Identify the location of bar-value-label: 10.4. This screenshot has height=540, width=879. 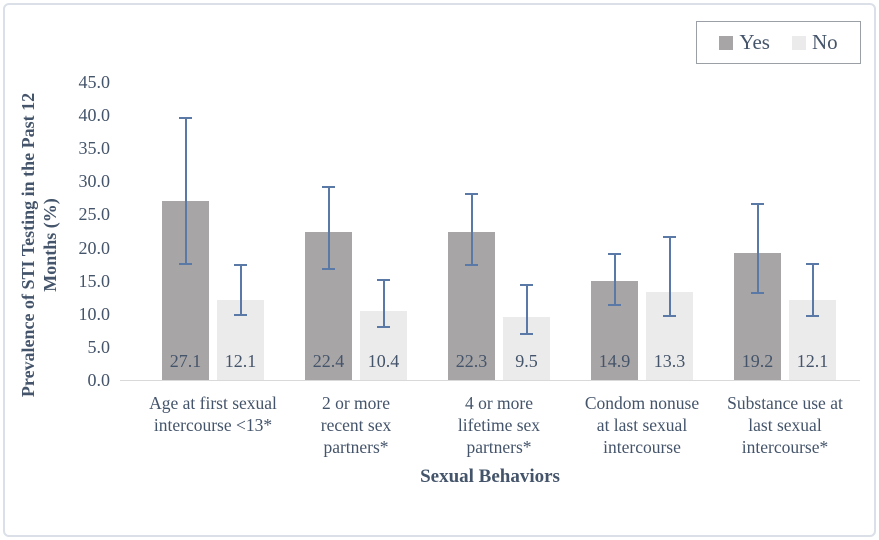
(383, 361).